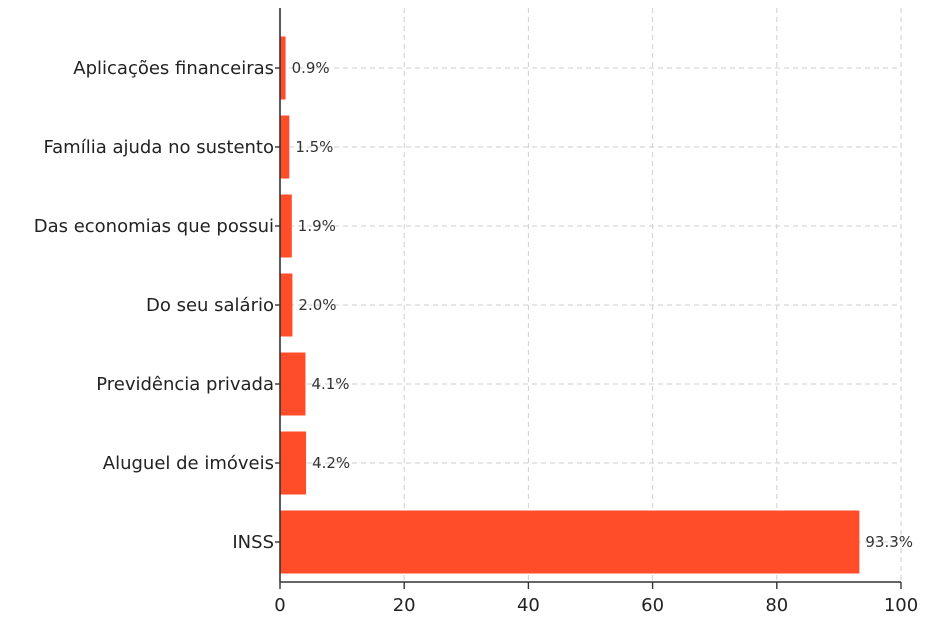  I want to click on x-tick-label-20: 20, so click(404, 605).